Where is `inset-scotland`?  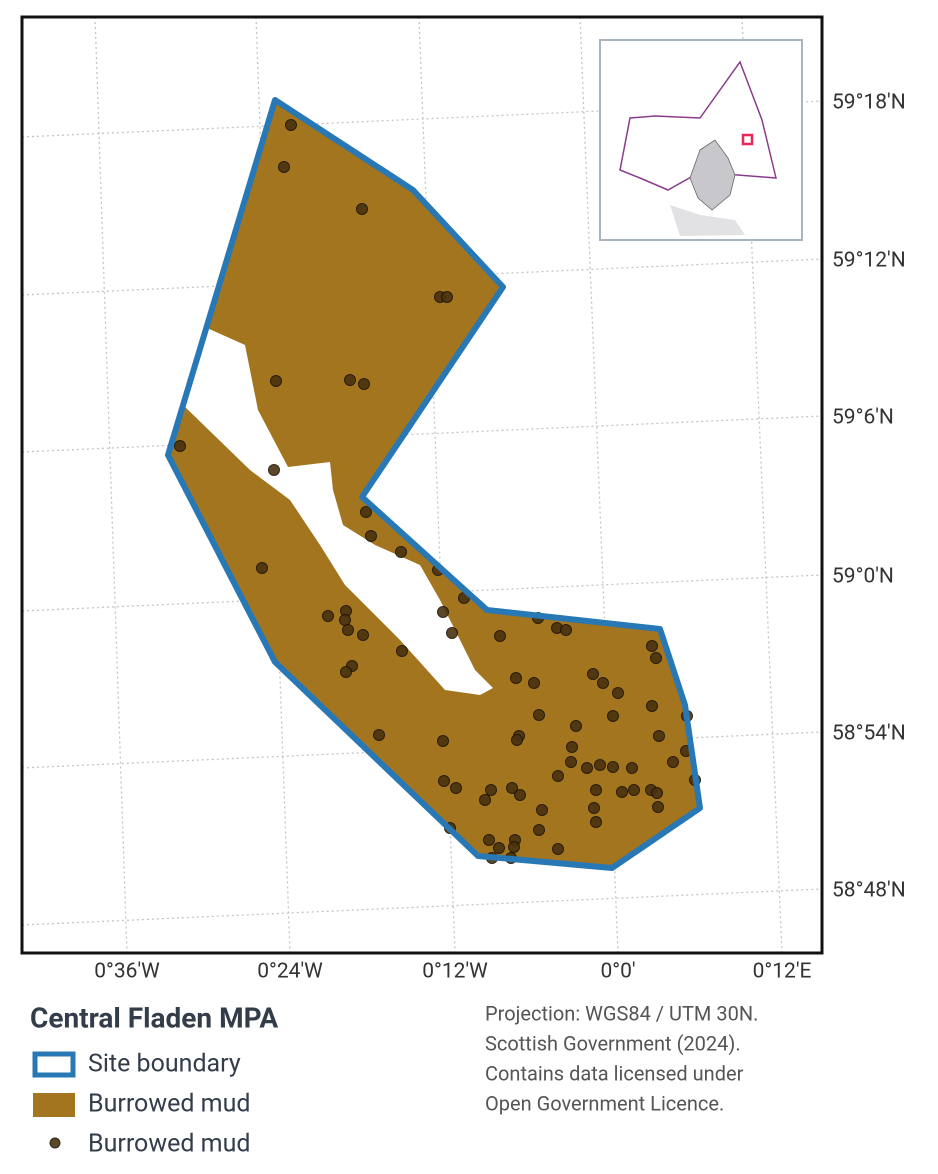
inset-scotland is located at coordinates (712, 175).